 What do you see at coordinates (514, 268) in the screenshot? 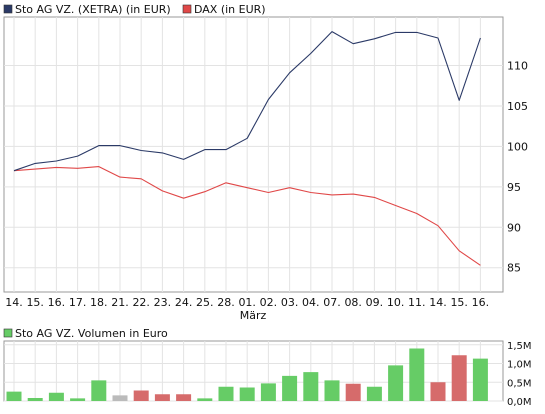
I see `price-y-tick-label: 85` at bounding box center [514, 268].